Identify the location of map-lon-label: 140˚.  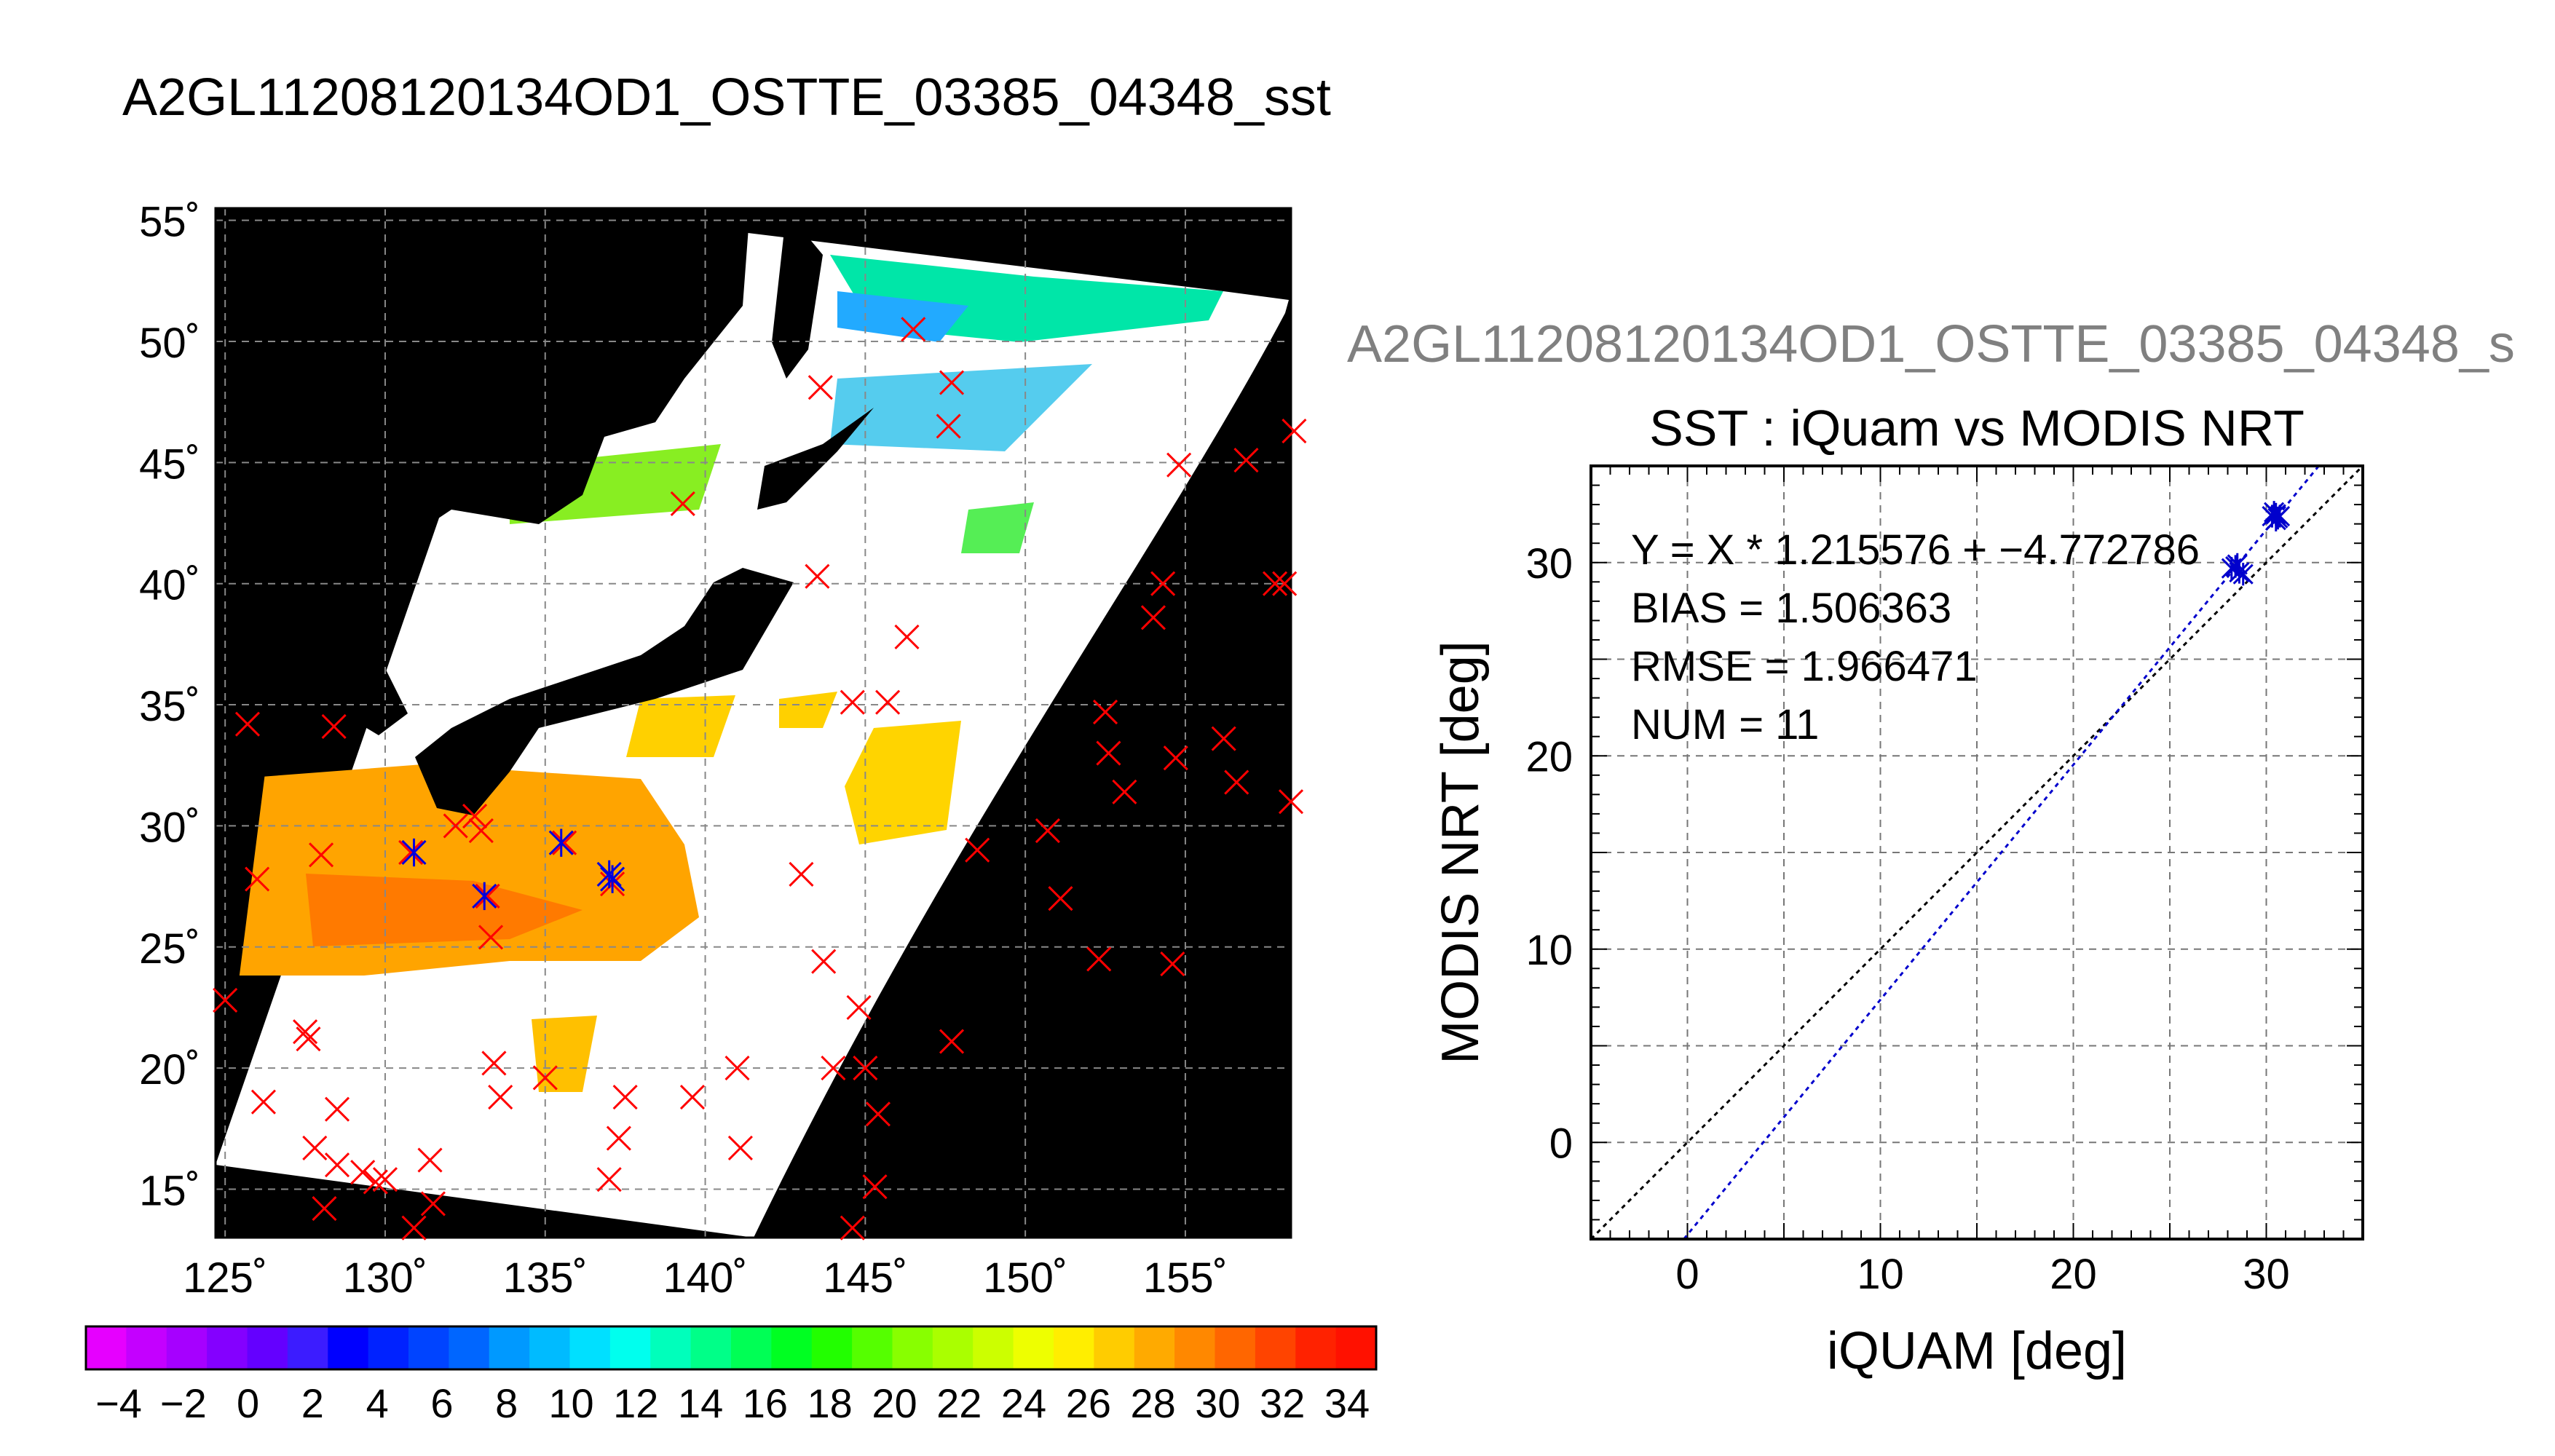
(705, 1278).